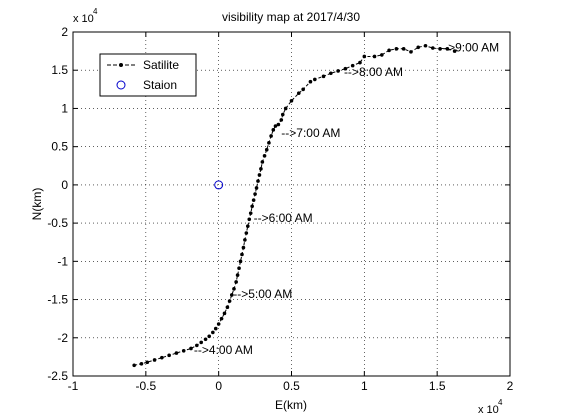  What do you see at coordinates (121, 65) in the screenshot?
I see `legend-satellite-marker` at bounding box center [121, 65].